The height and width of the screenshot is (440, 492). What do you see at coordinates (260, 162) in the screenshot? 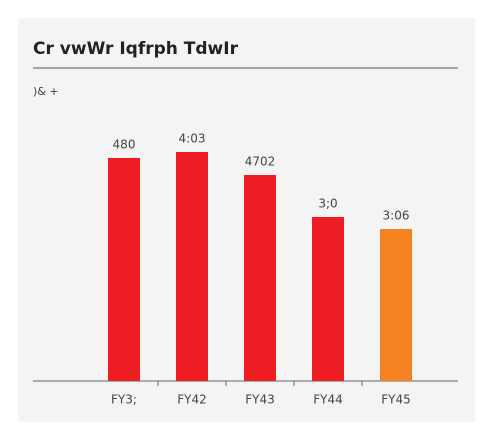
I see `value-label: 4702` at bounding box center [260, 162].